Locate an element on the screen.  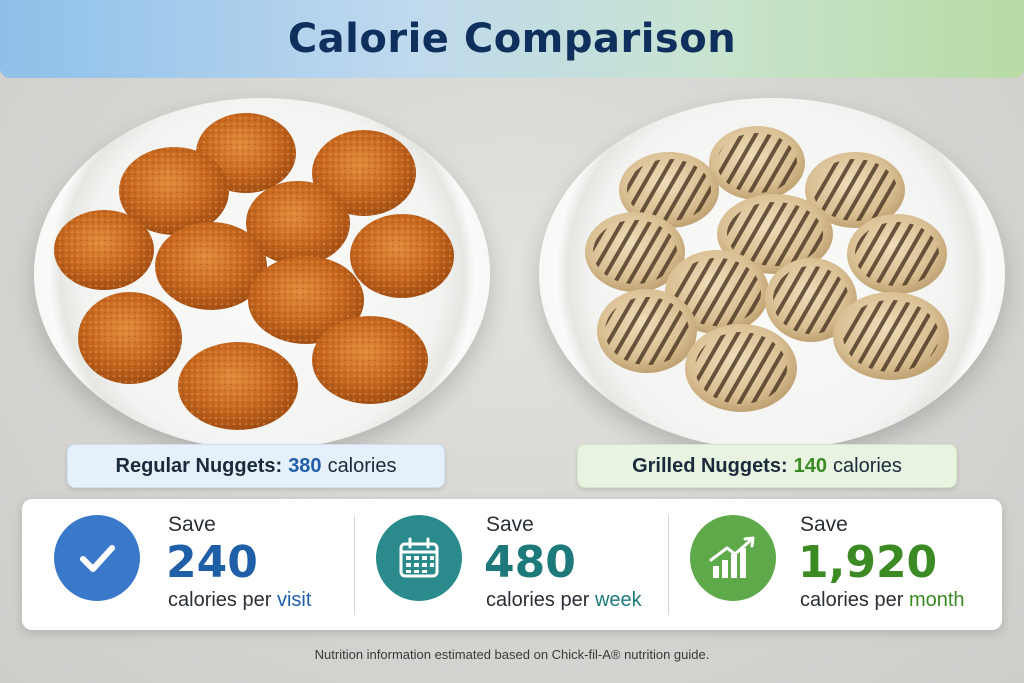
save-value-month: 1,920 is located at coordinates (868, 562).